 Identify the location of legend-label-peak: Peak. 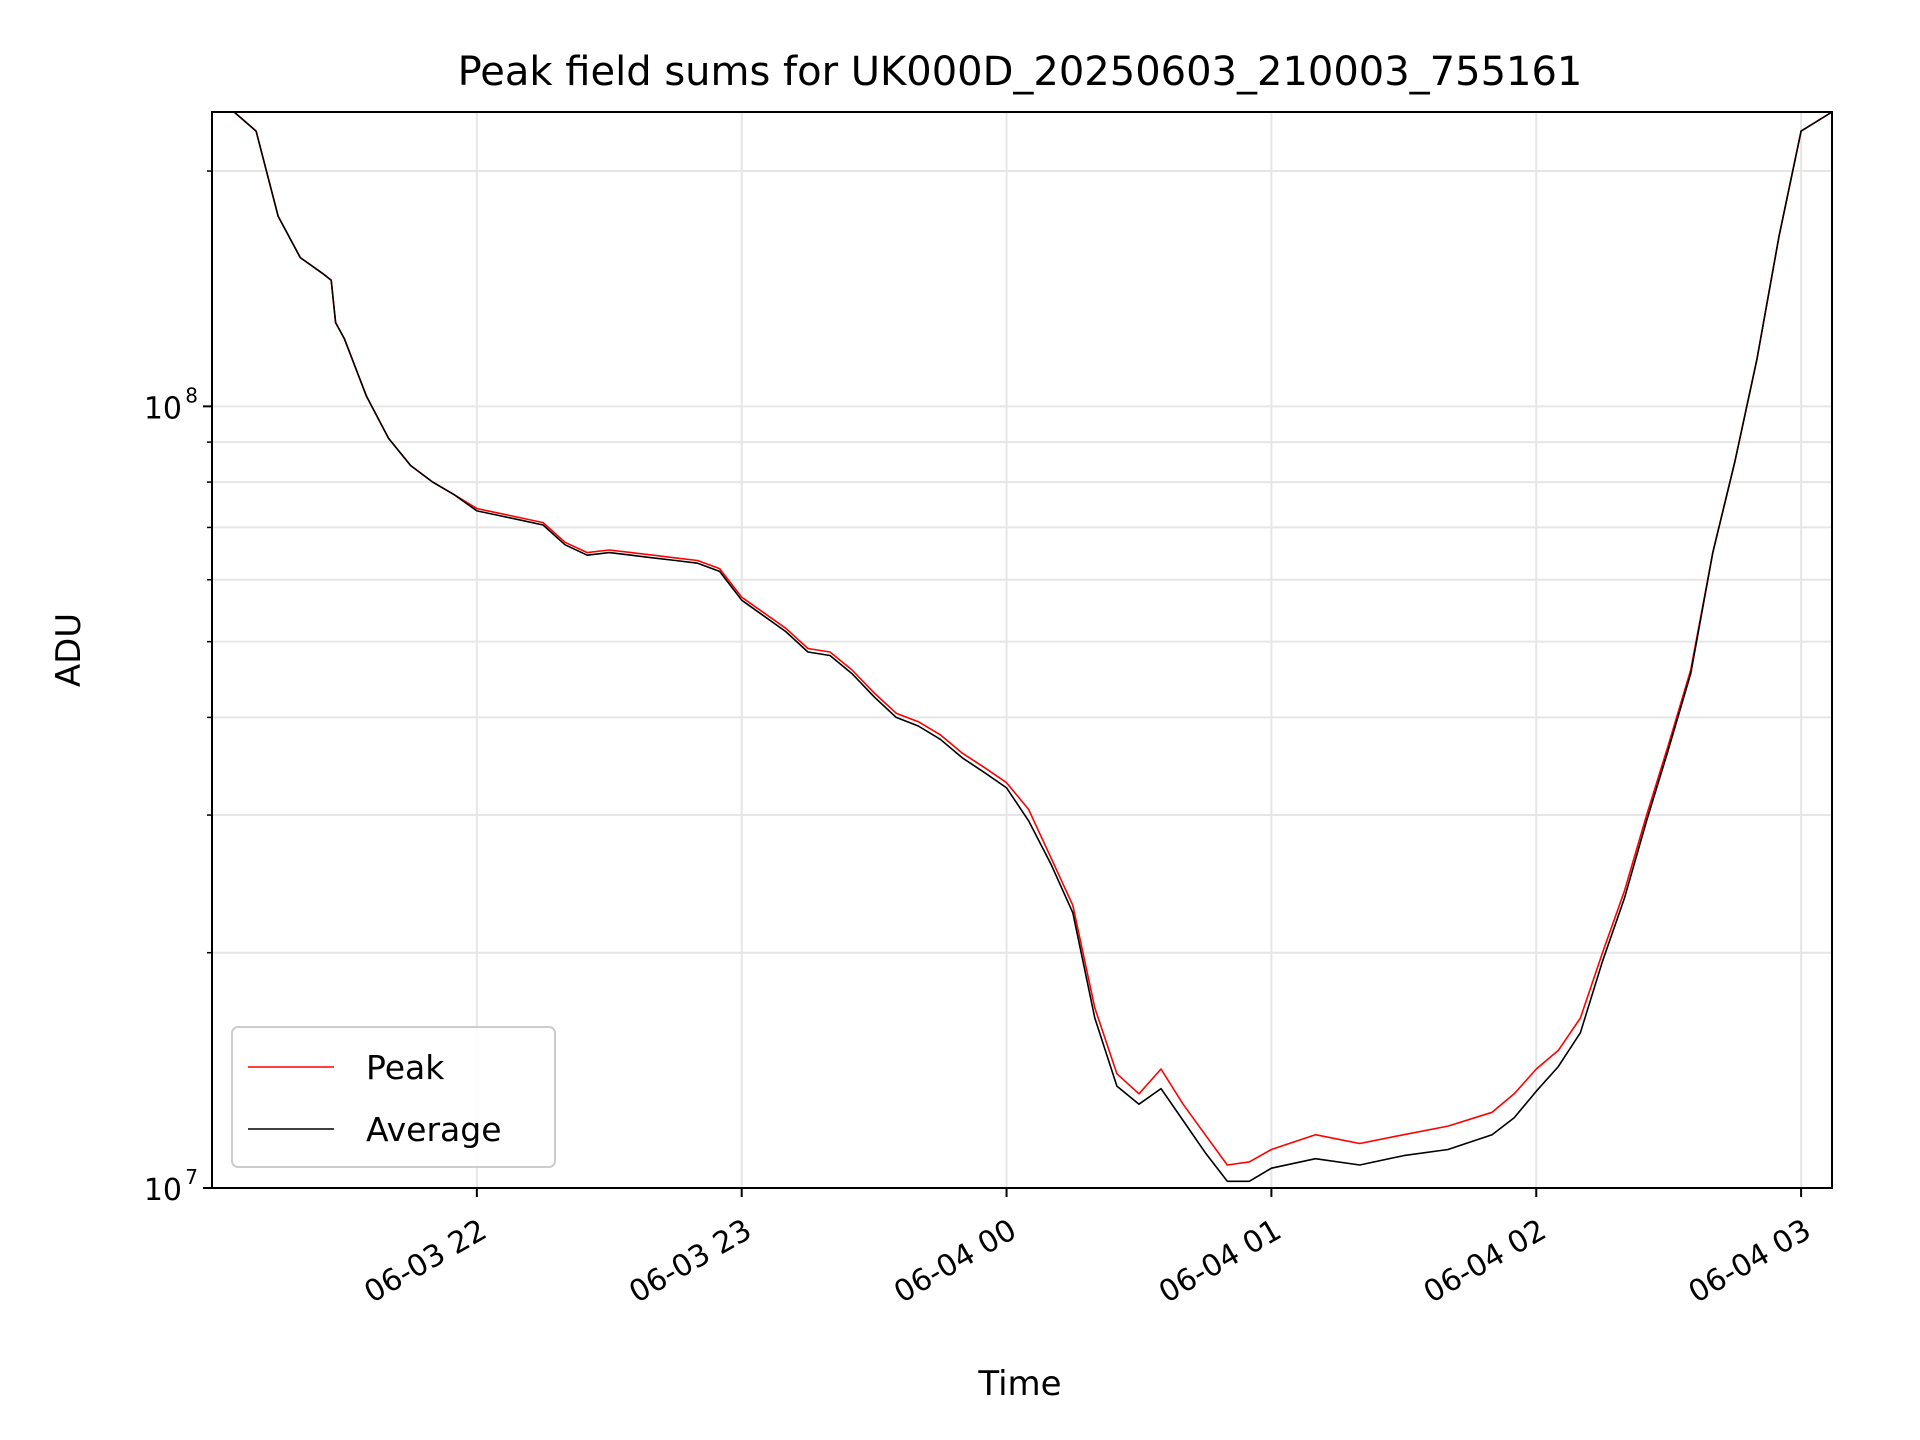
(405, 1067).